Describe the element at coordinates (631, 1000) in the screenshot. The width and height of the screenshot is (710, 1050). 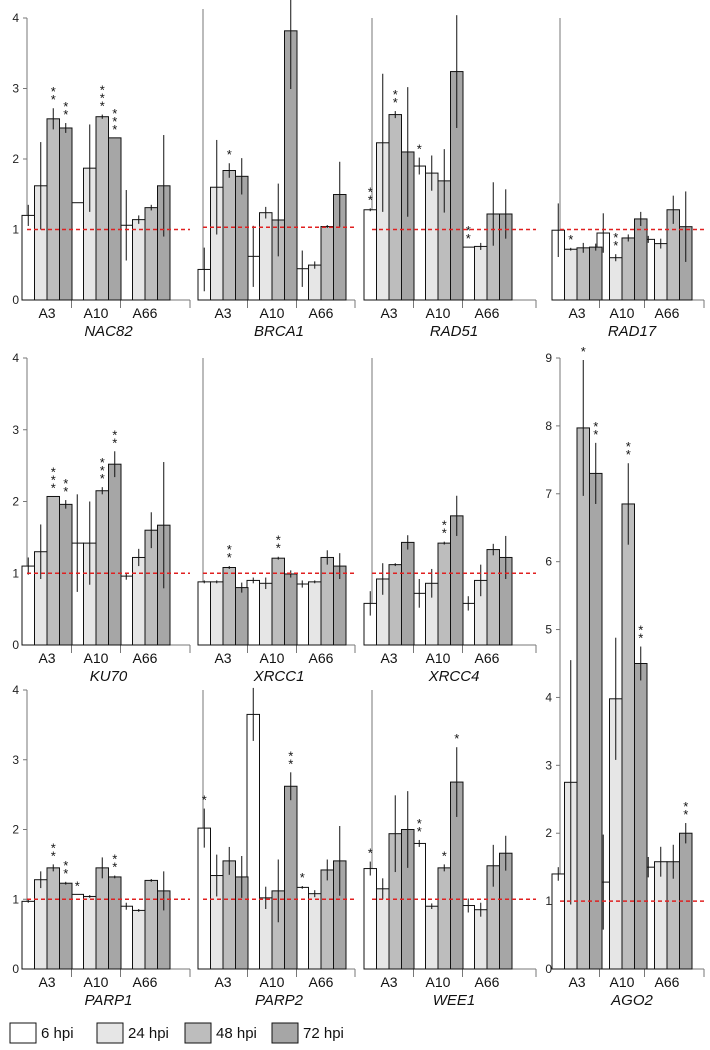
I see `gene-label: AGO2` at that location.